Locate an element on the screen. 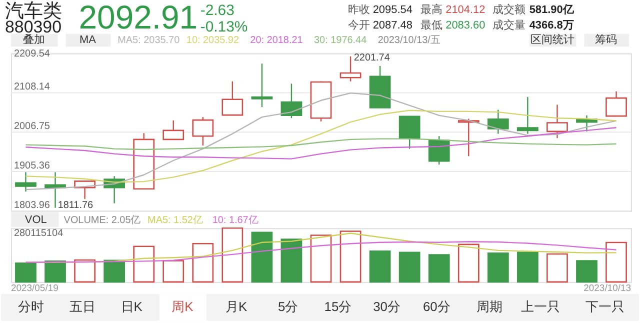 This screenshot has height=323, width=640. text: 成交量 is located at coordinates (509, 25).